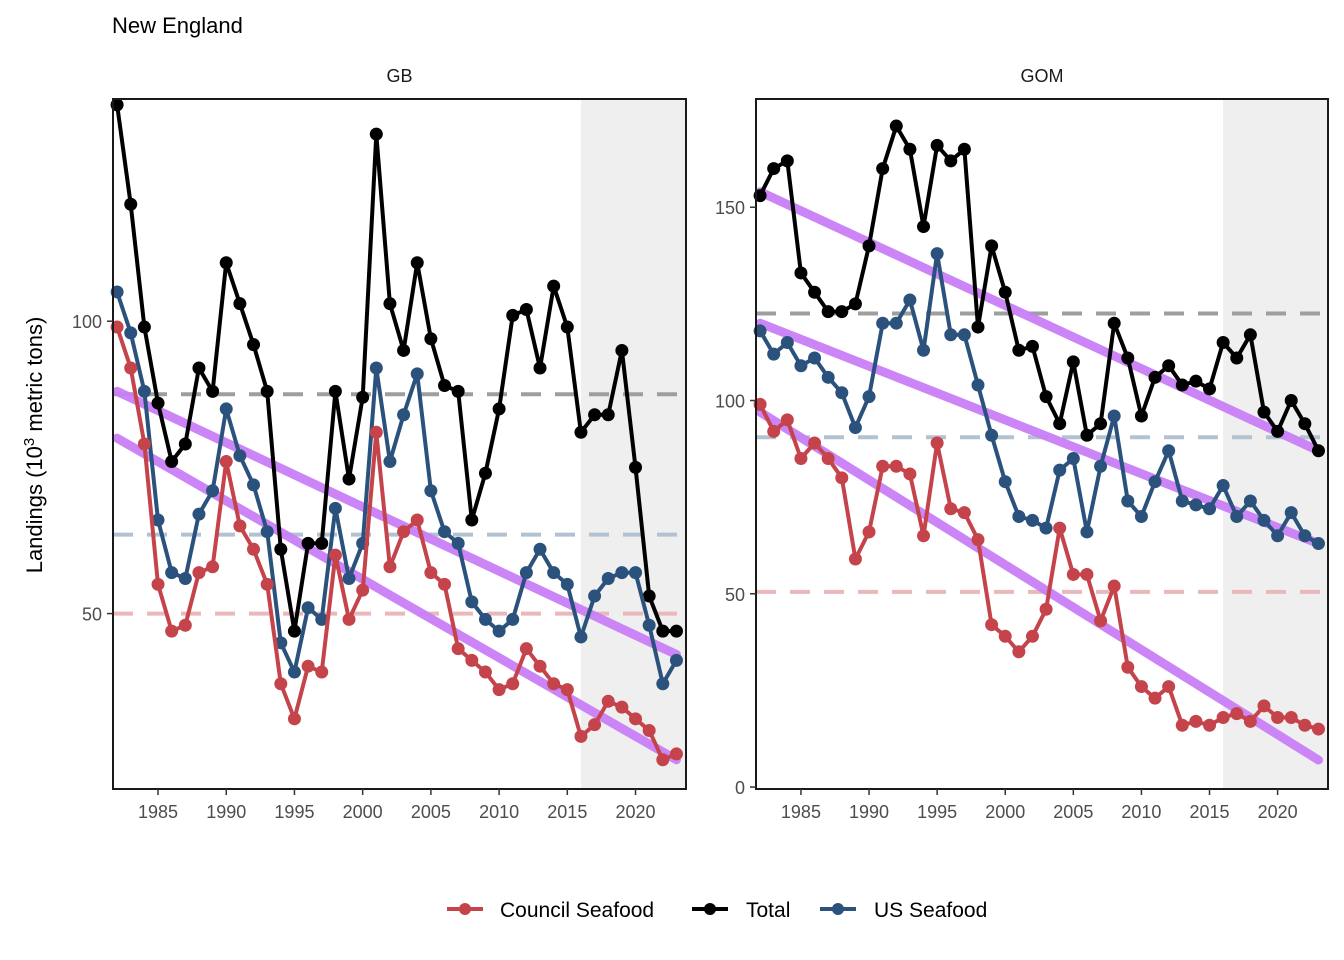 The height and width of the screenshot is (960, 1344). Describe the element at coordinates (930, 910) in the screenshot. I see `legend-label-us: US Seafood` at that location.